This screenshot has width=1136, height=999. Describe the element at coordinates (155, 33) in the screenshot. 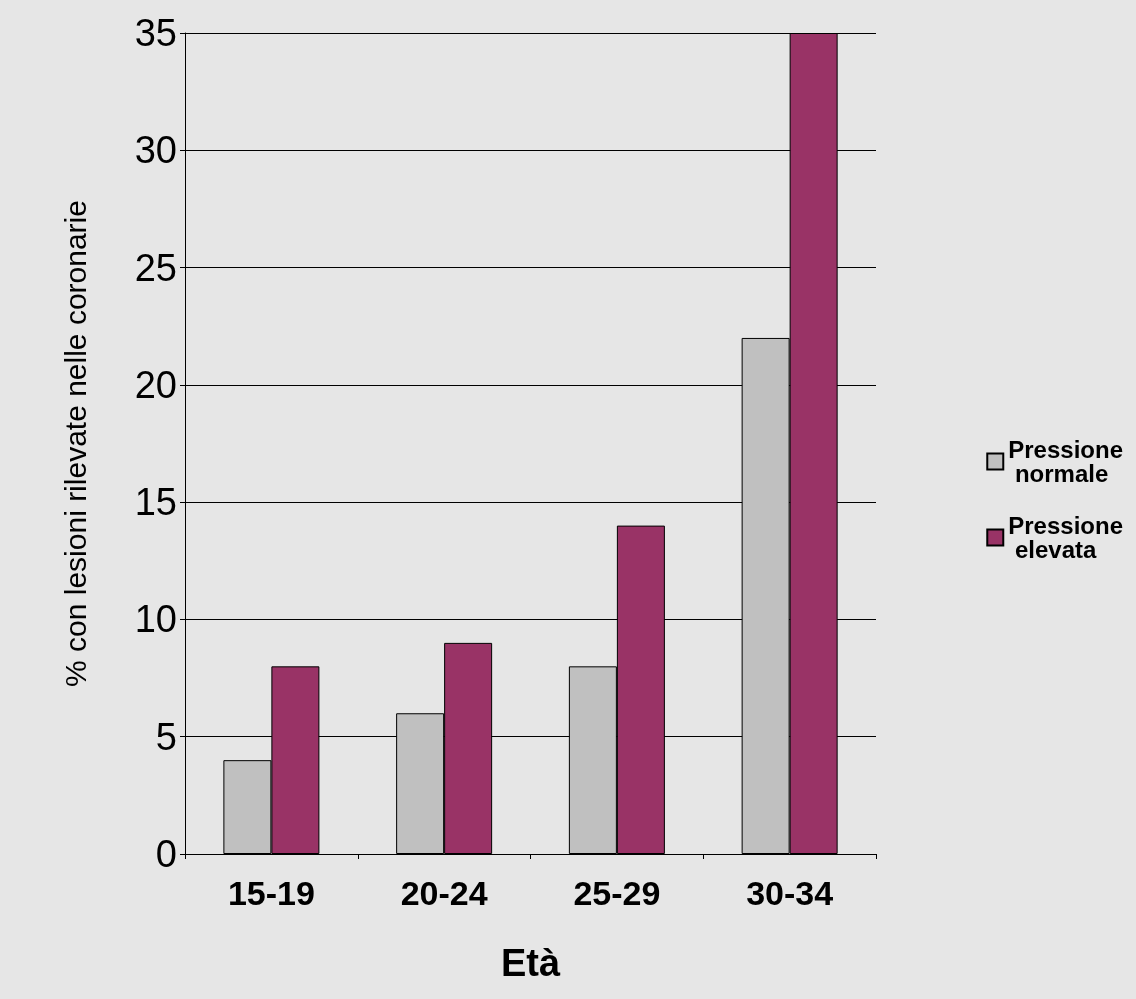

I see `y-tick-label: 35` at that location.